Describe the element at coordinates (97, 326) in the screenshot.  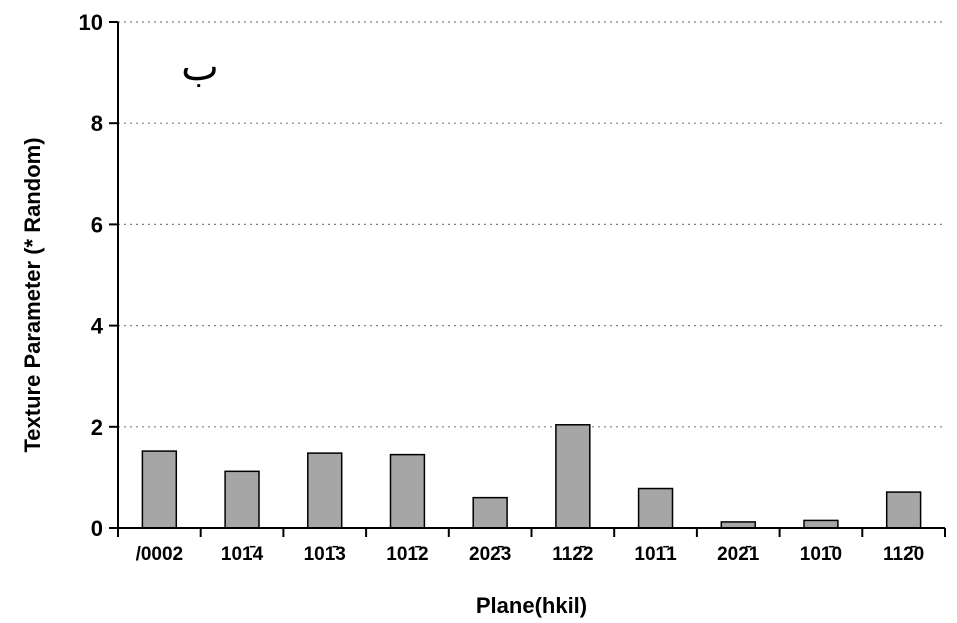
I see `y-tick-label: 4` at that location.